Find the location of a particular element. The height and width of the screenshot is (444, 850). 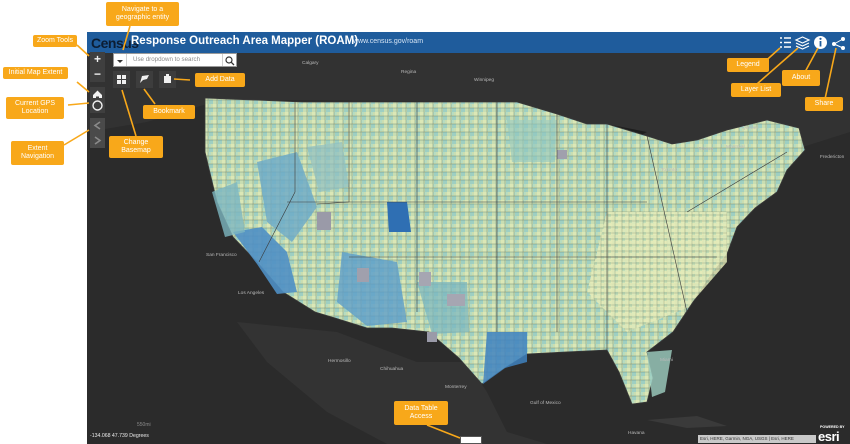

locate-icon is located at coordinates (97, 105).